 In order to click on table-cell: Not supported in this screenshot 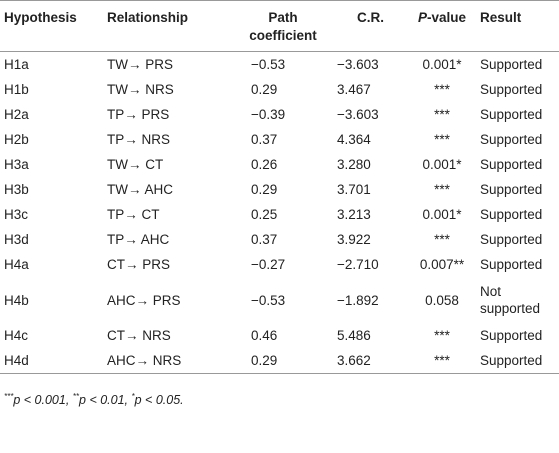, I will do `click(510, 300)`.